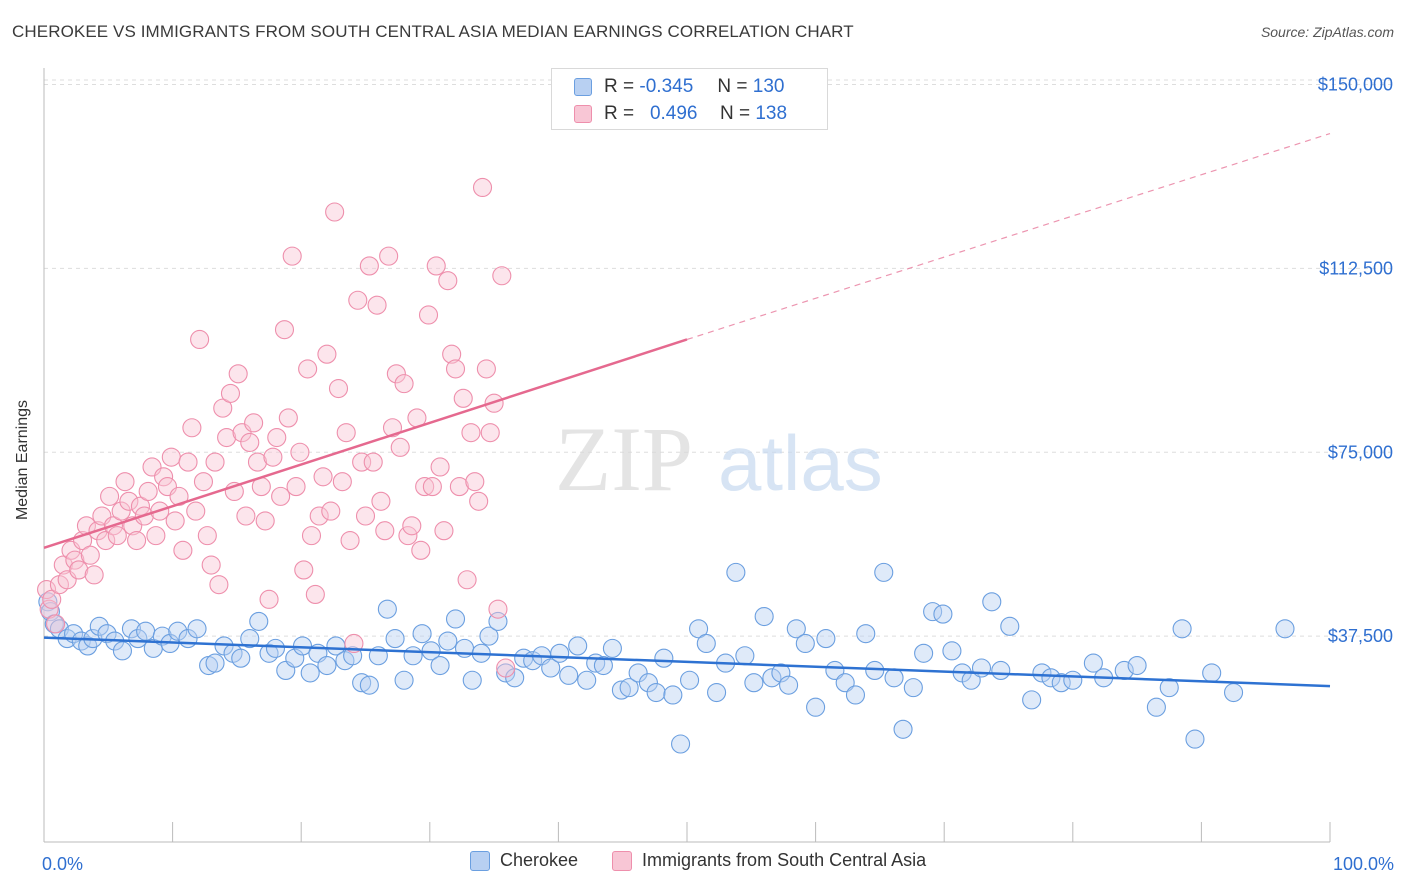 The image size is (1406, 892). I want to click on y-tick-label: $37,500, so click(1360, 636).